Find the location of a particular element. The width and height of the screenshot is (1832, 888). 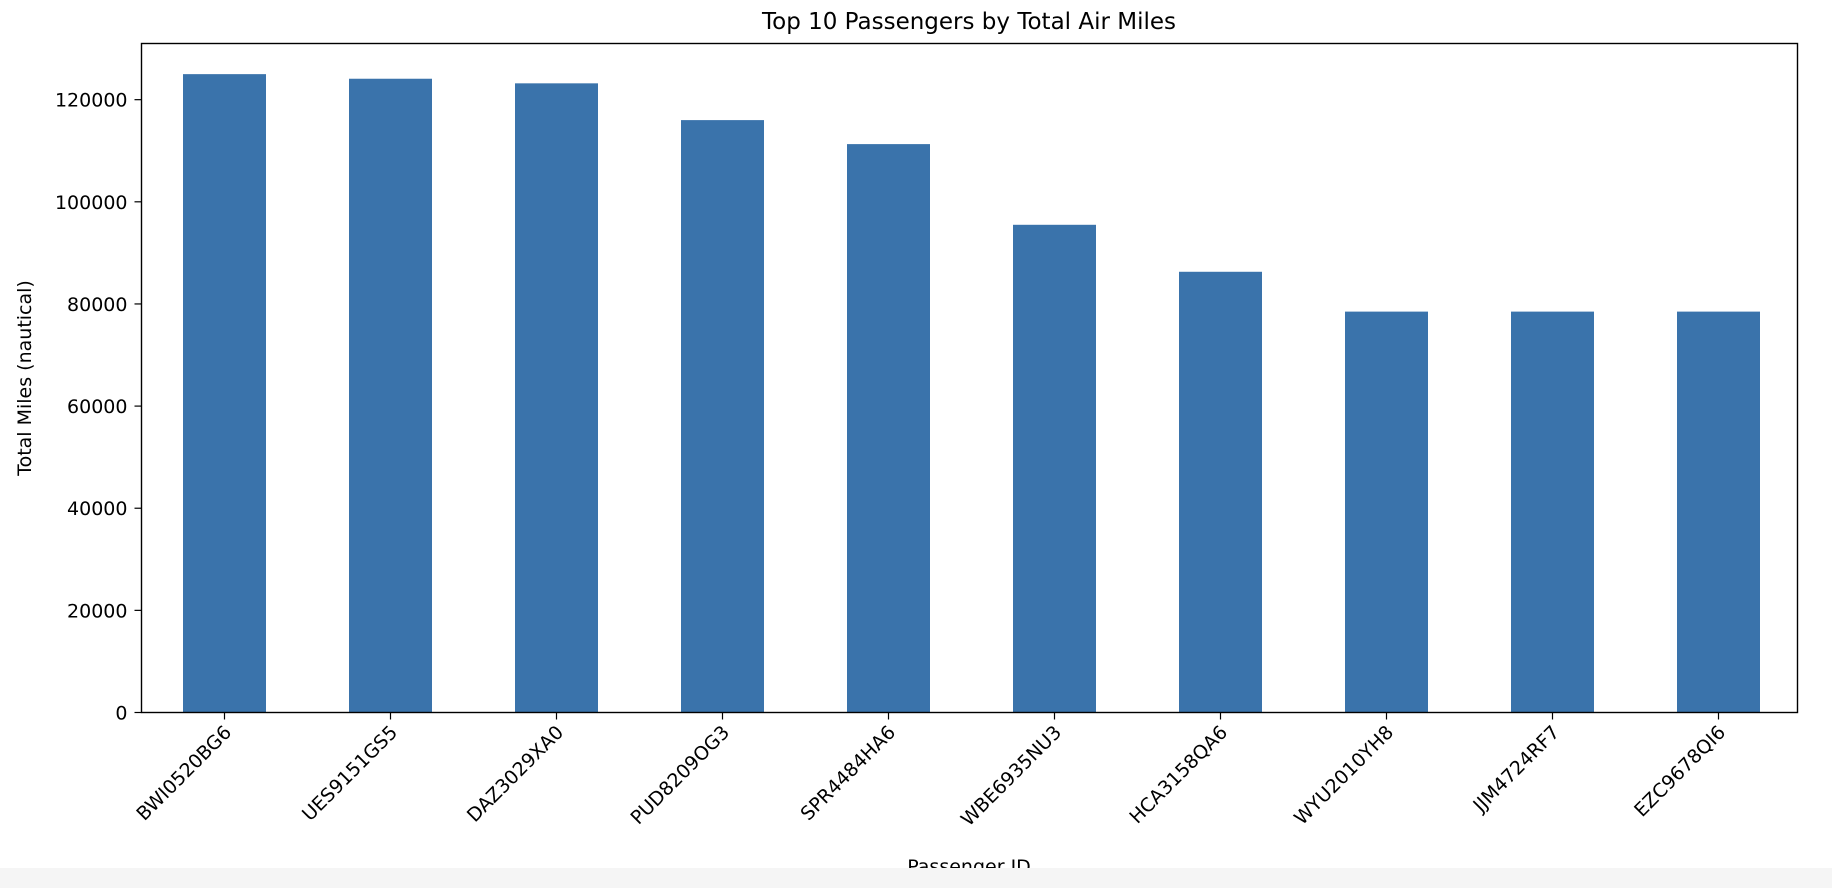

footer-strip is located at coordinates (916, 878).